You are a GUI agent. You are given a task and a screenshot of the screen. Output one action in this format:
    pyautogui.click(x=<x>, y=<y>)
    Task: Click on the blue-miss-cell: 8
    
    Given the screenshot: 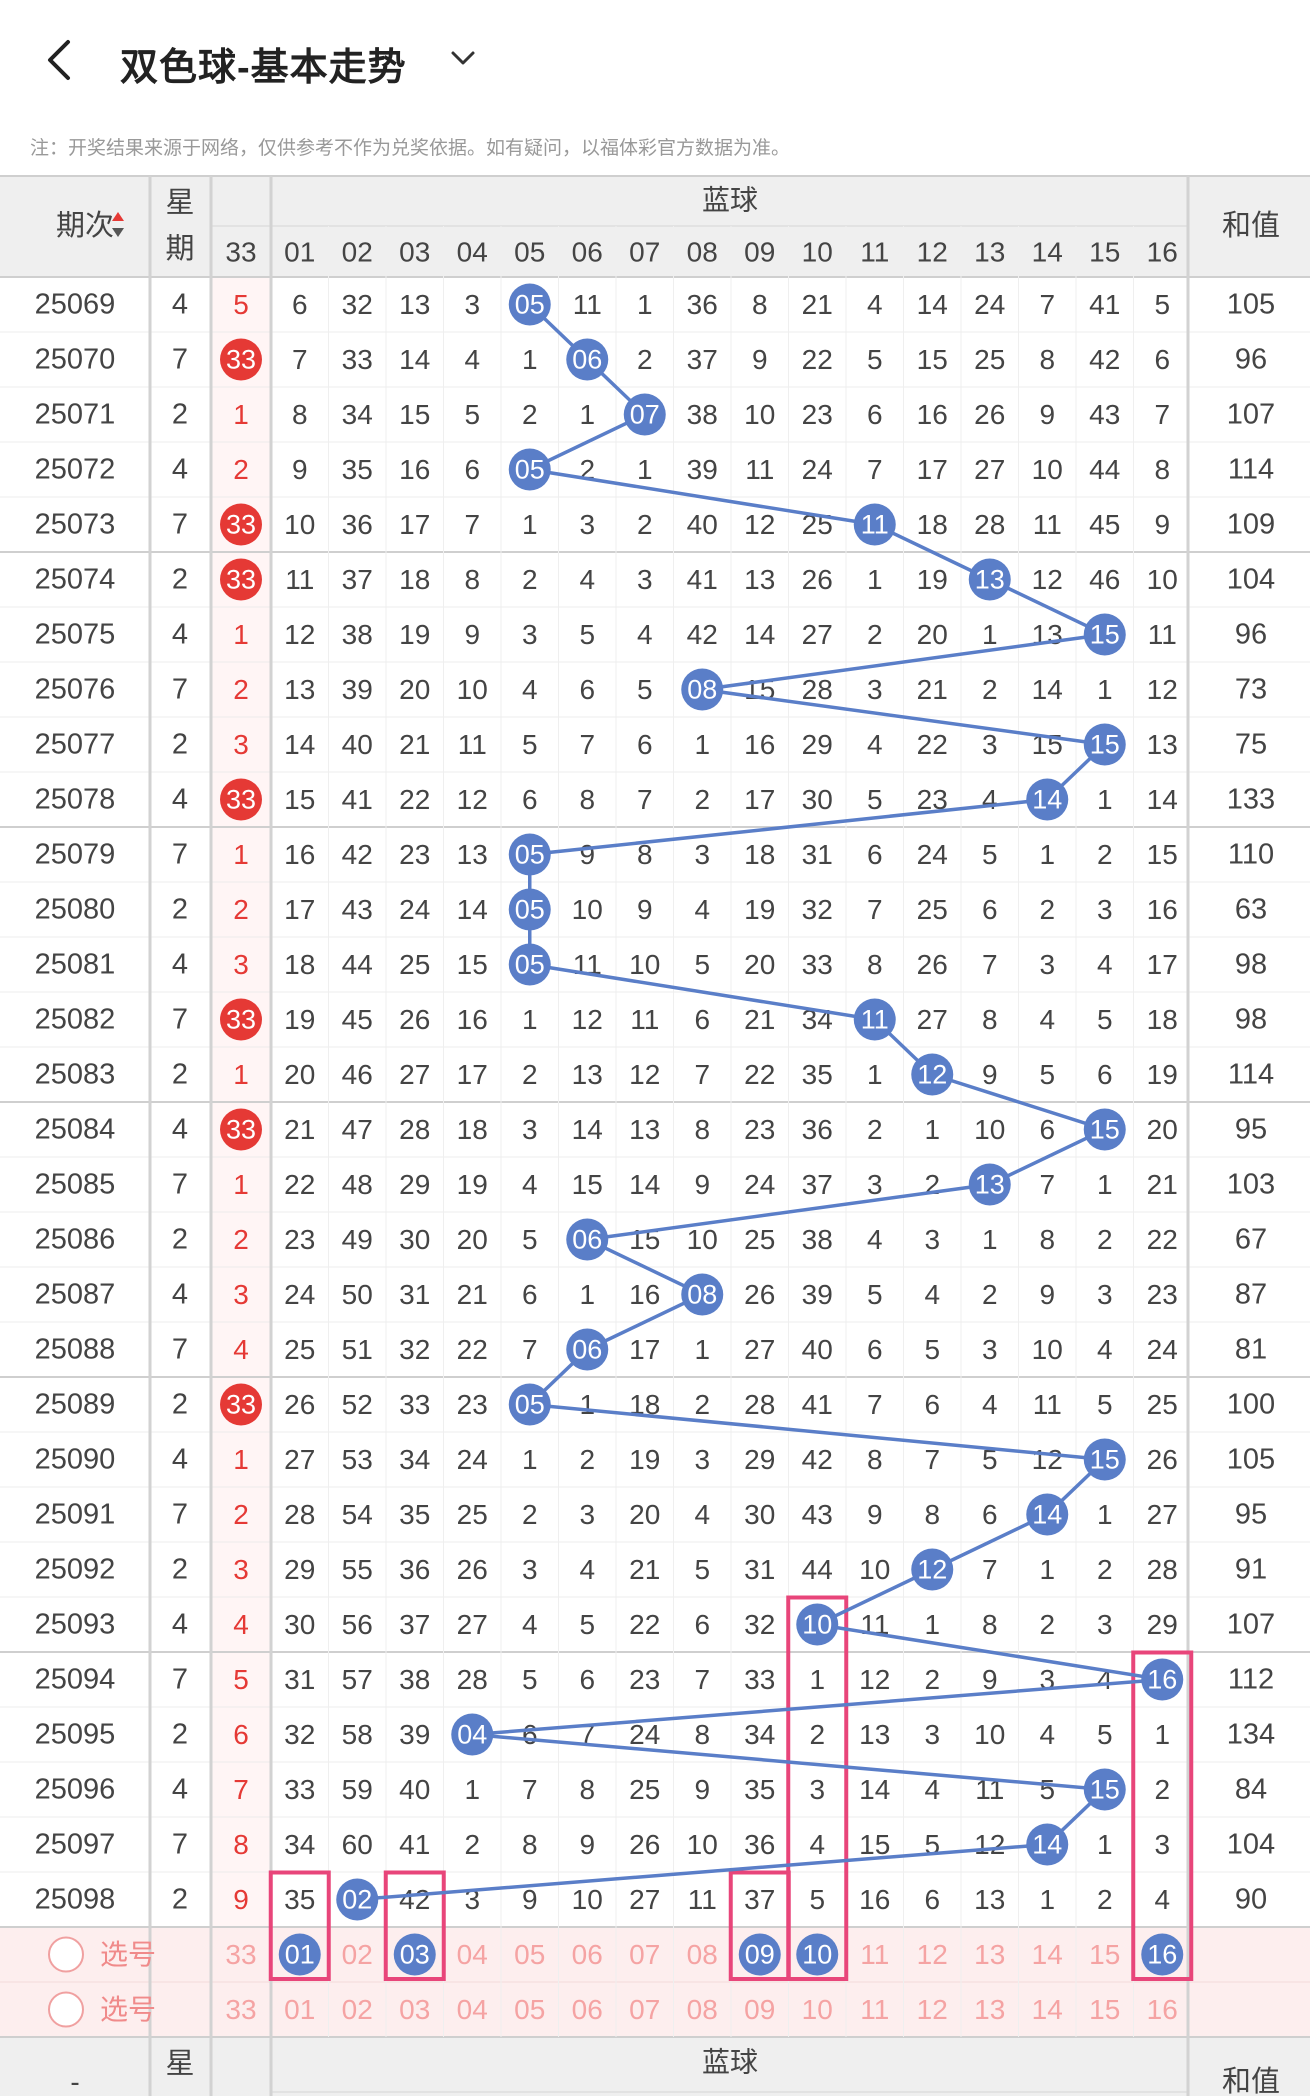 What is the action you would take?
    pyautogui.click(x=1047, y=1239)
    